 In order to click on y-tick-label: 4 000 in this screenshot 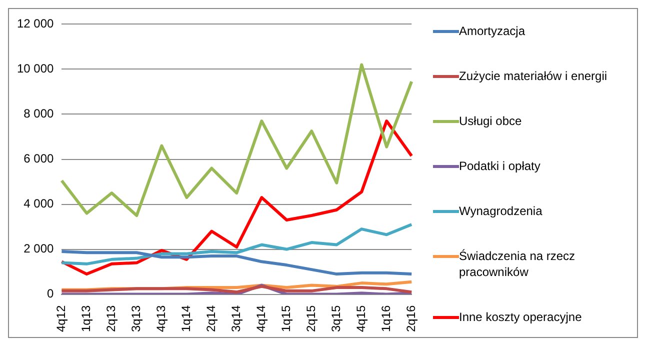, I will do `click(39, 203)`.